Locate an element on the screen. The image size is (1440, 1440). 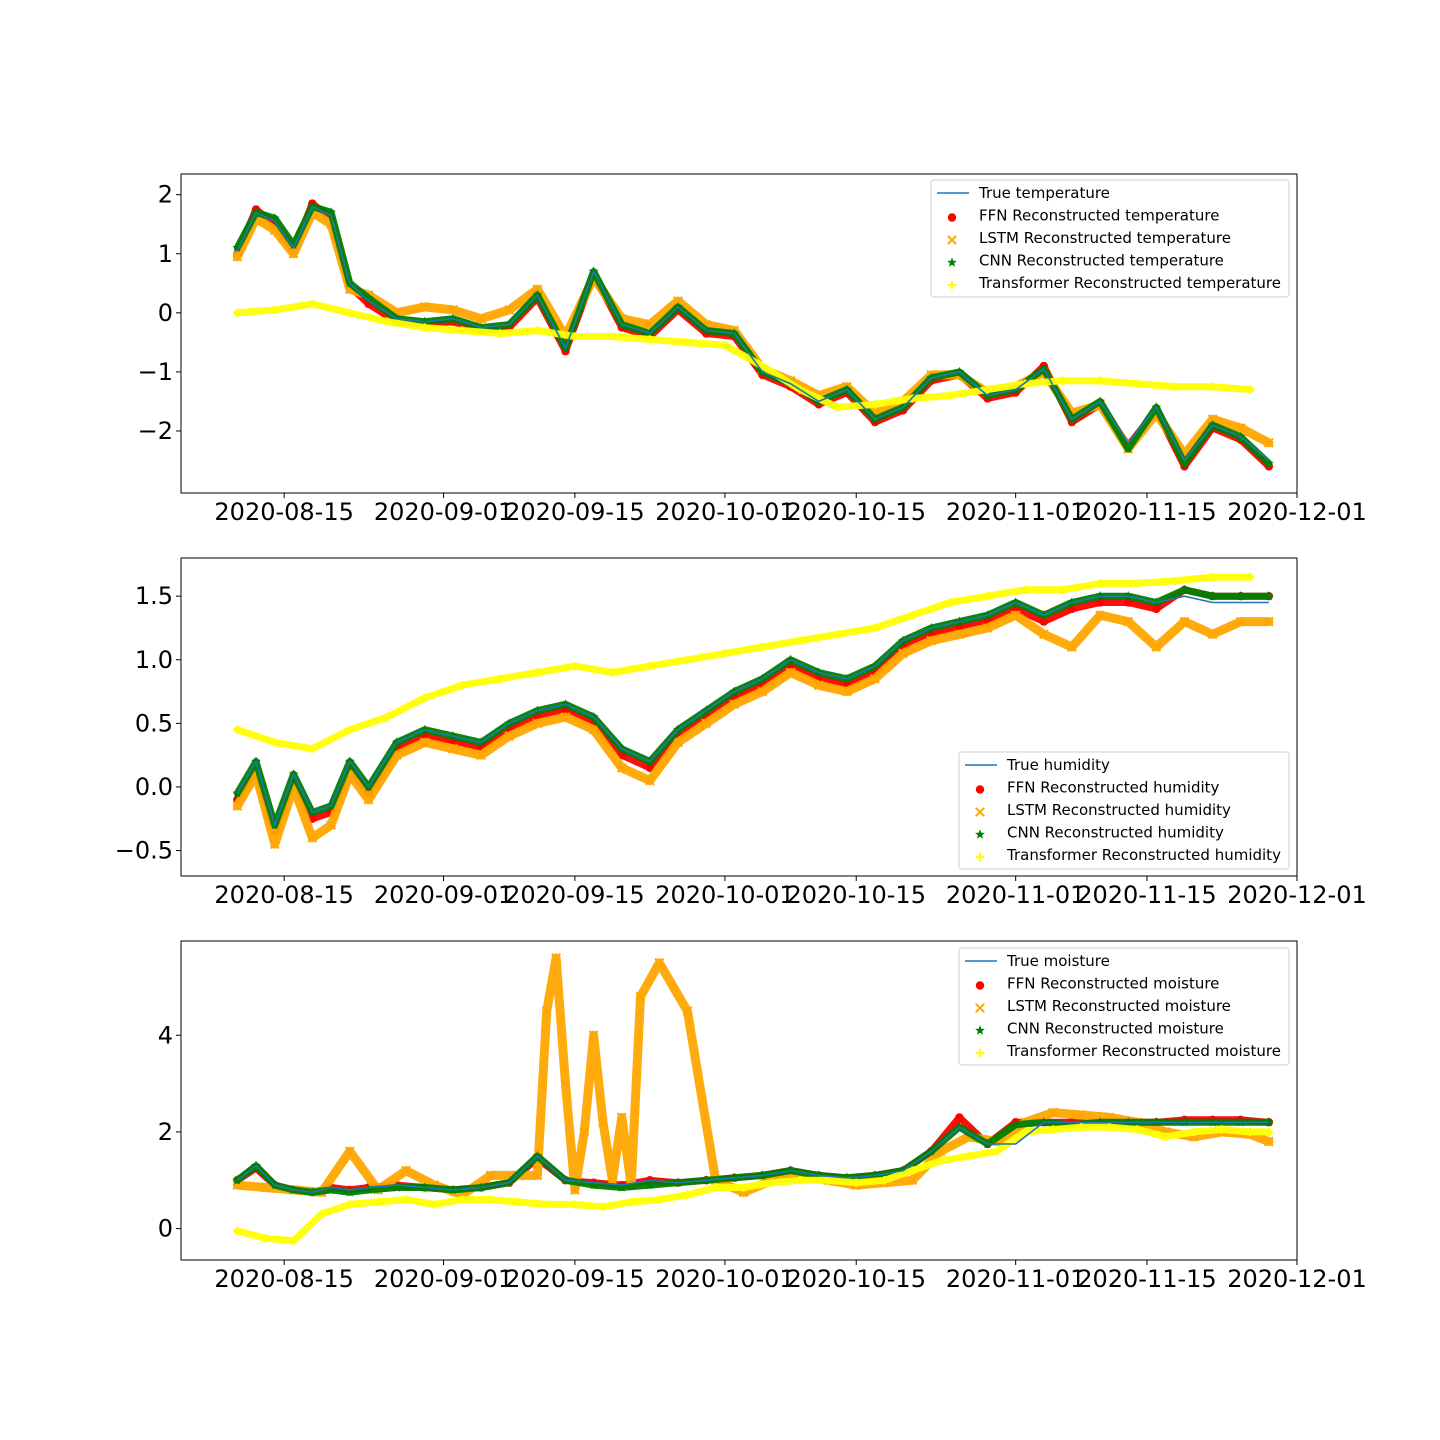
legend-entry: Transformer Reconstructed moisture is located at coordinates (1128, 1051).